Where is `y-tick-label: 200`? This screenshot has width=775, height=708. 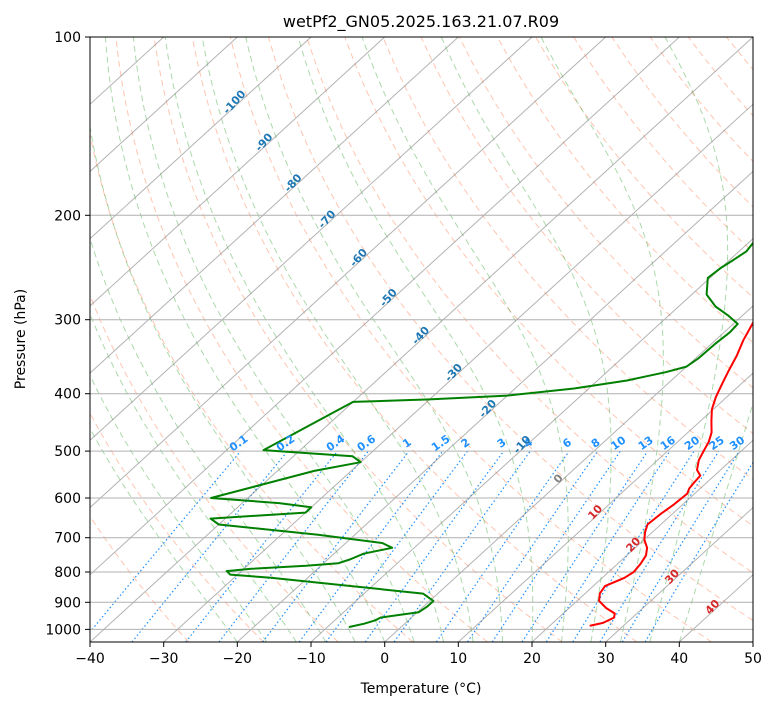 y-tick-label: 200 is located at coordinates (67, 216).